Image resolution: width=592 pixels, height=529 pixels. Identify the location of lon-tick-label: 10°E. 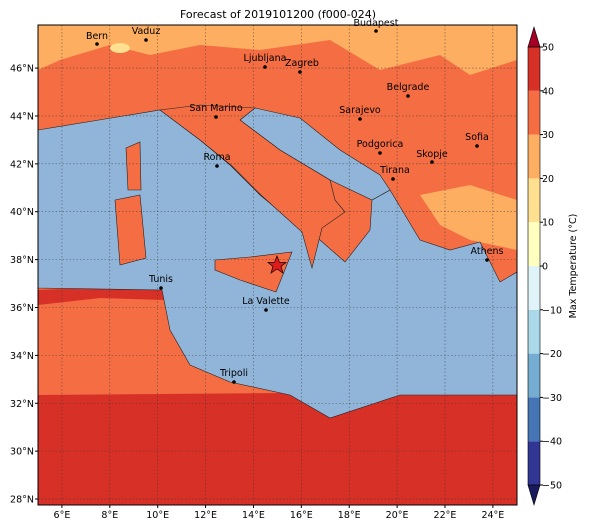
(157, 515).